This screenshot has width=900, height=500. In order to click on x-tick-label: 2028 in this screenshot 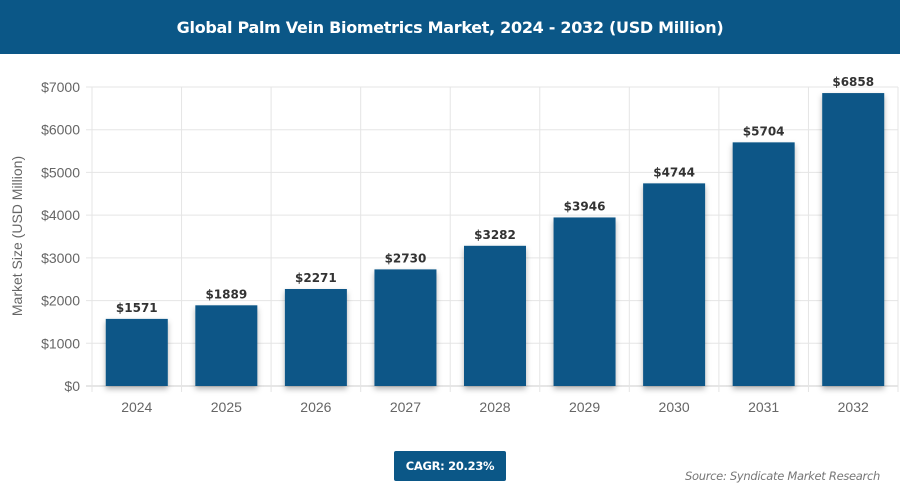, I will do `click(494, 407)`.